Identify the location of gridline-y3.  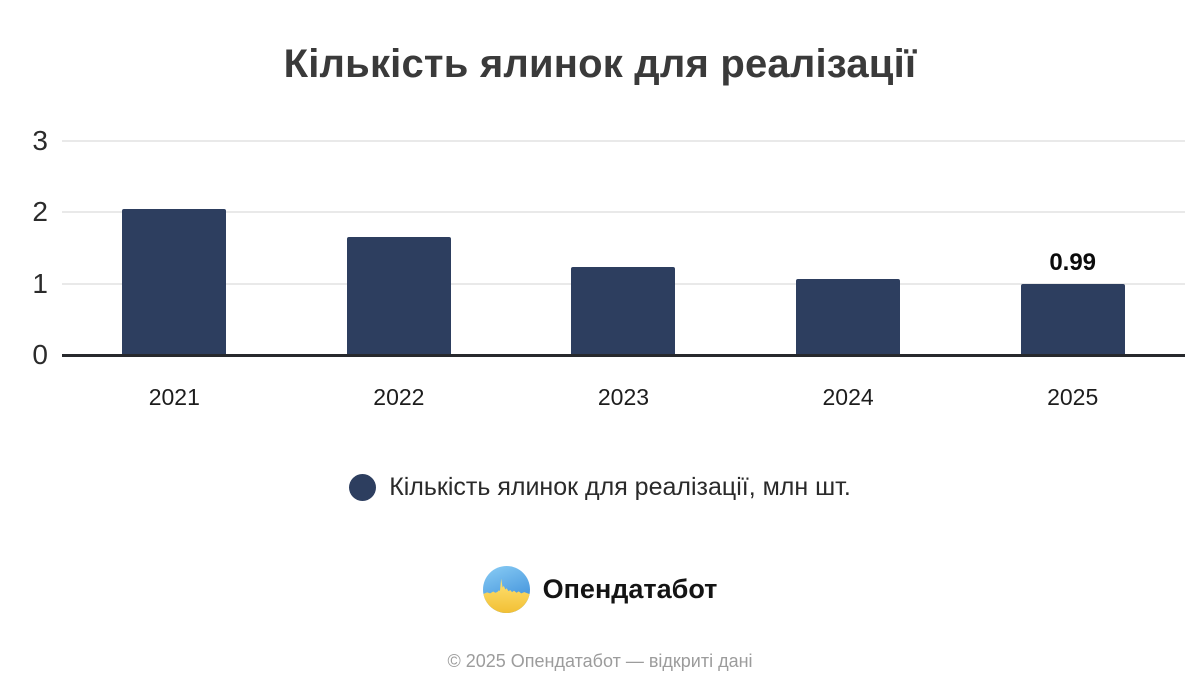
(623, 141).